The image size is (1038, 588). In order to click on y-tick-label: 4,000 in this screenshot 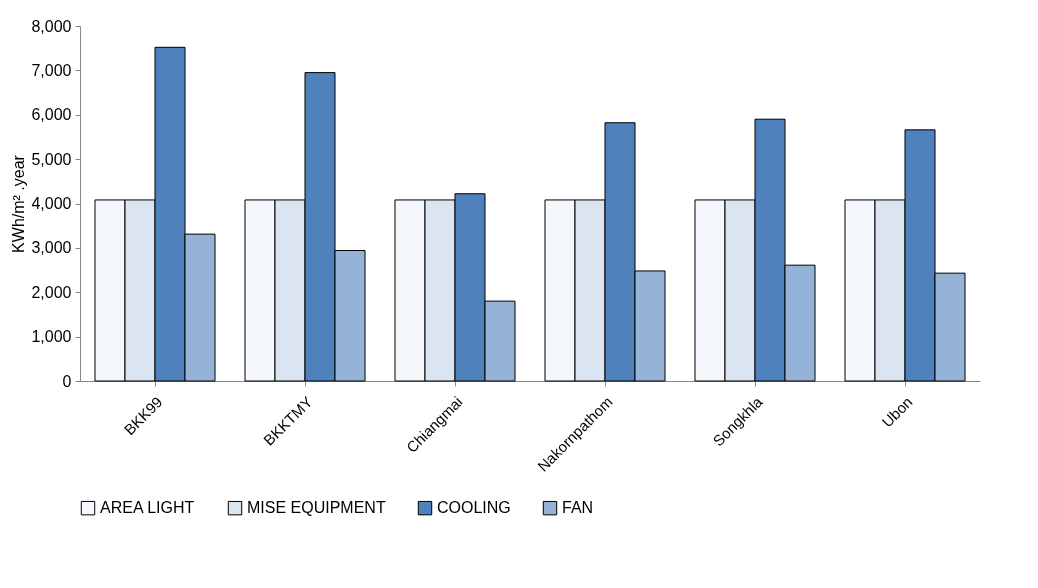, I will do `click(51, 203)`.